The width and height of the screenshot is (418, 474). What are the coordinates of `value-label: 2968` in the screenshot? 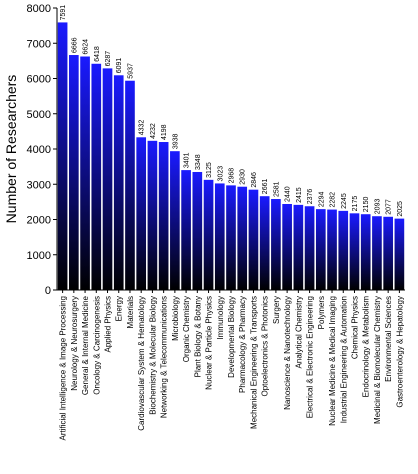 It's located at (232, 176).